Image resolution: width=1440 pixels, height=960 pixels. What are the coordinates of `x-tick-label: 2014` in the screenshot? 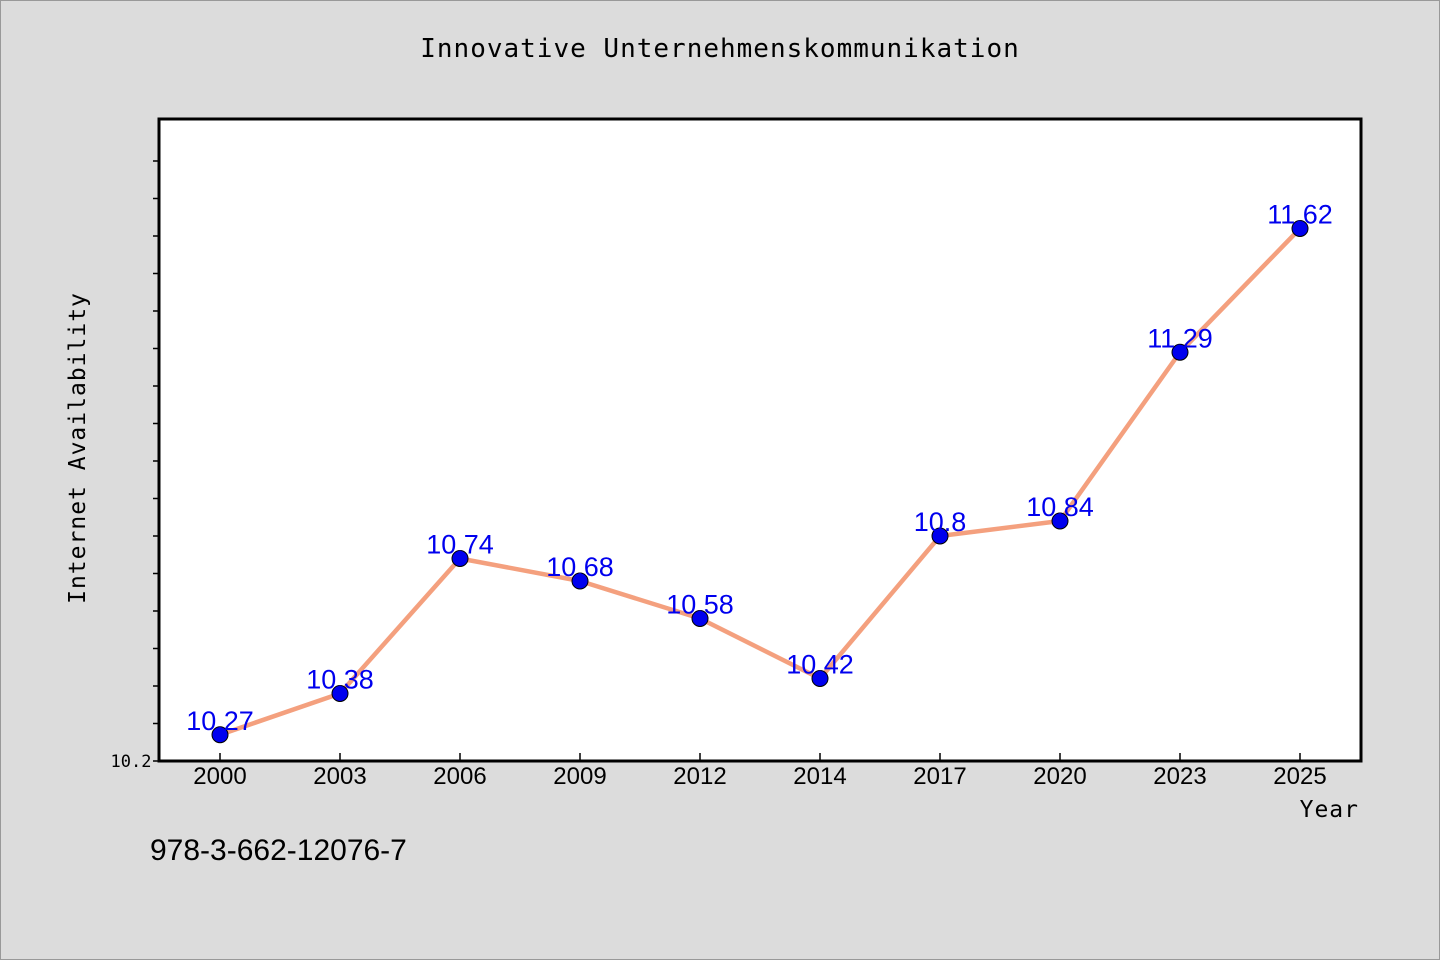 It's located at (819, 776).